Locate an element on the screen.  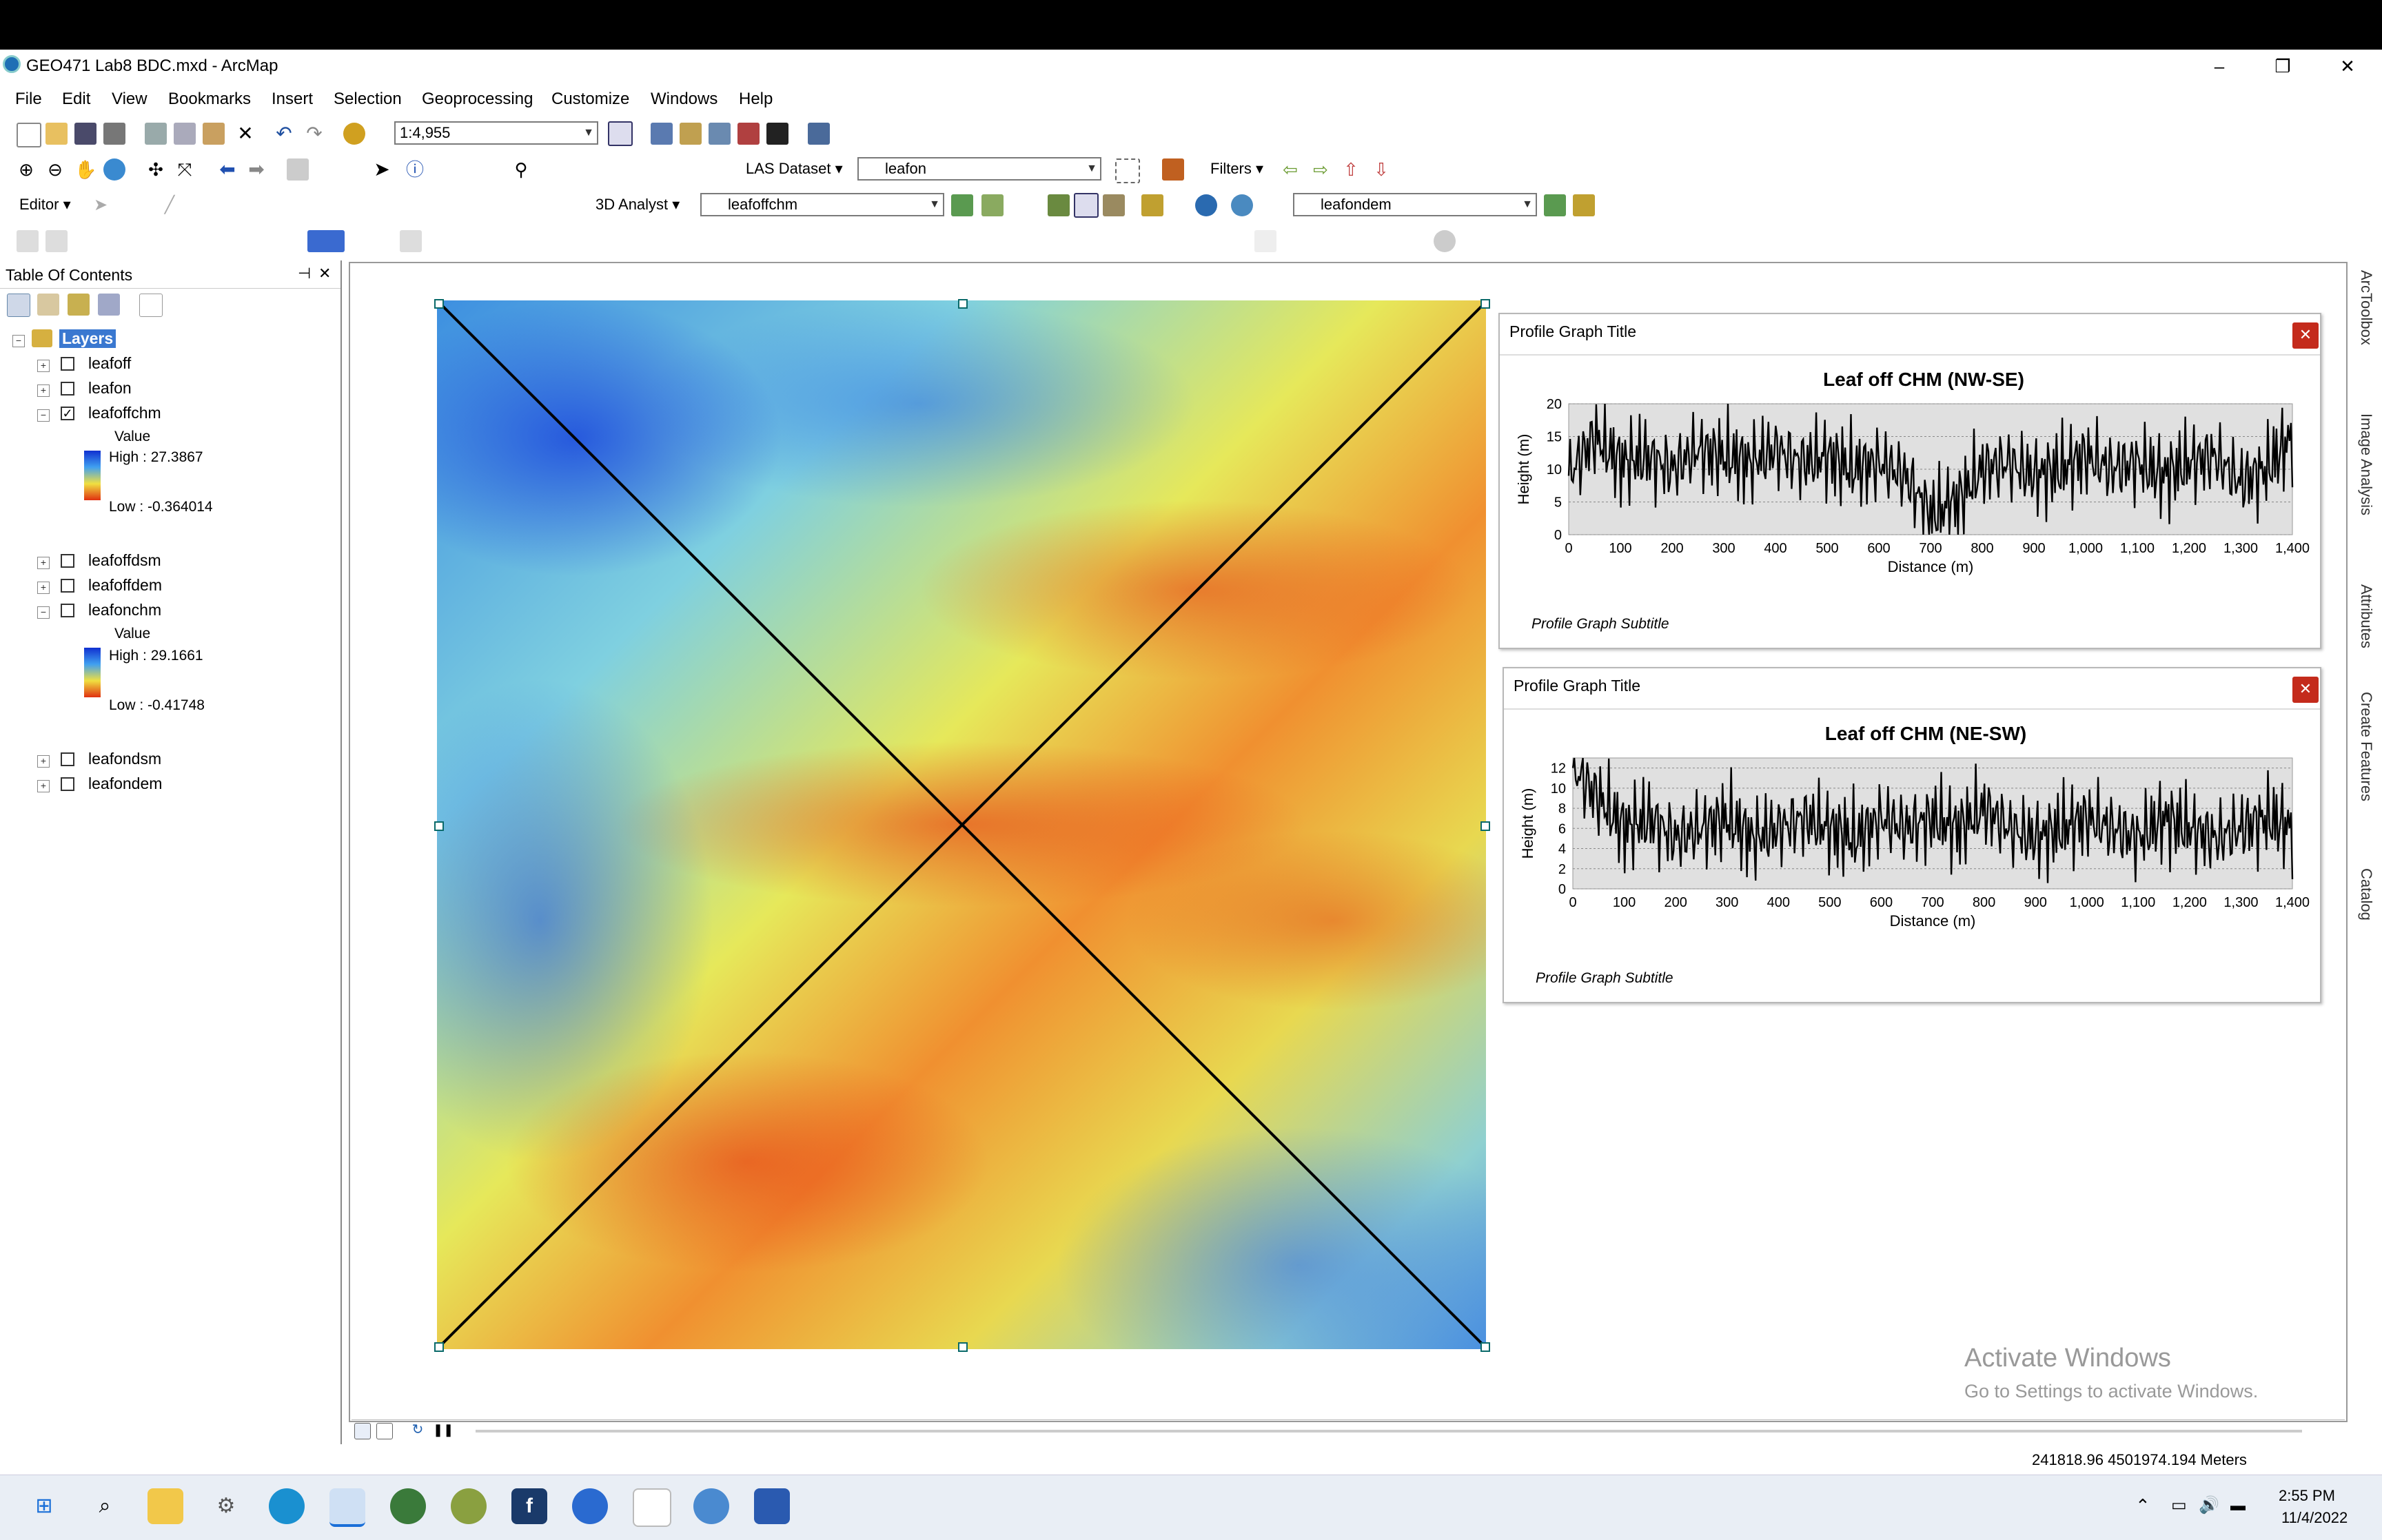
print-icon is located at coordinates (114, 134).